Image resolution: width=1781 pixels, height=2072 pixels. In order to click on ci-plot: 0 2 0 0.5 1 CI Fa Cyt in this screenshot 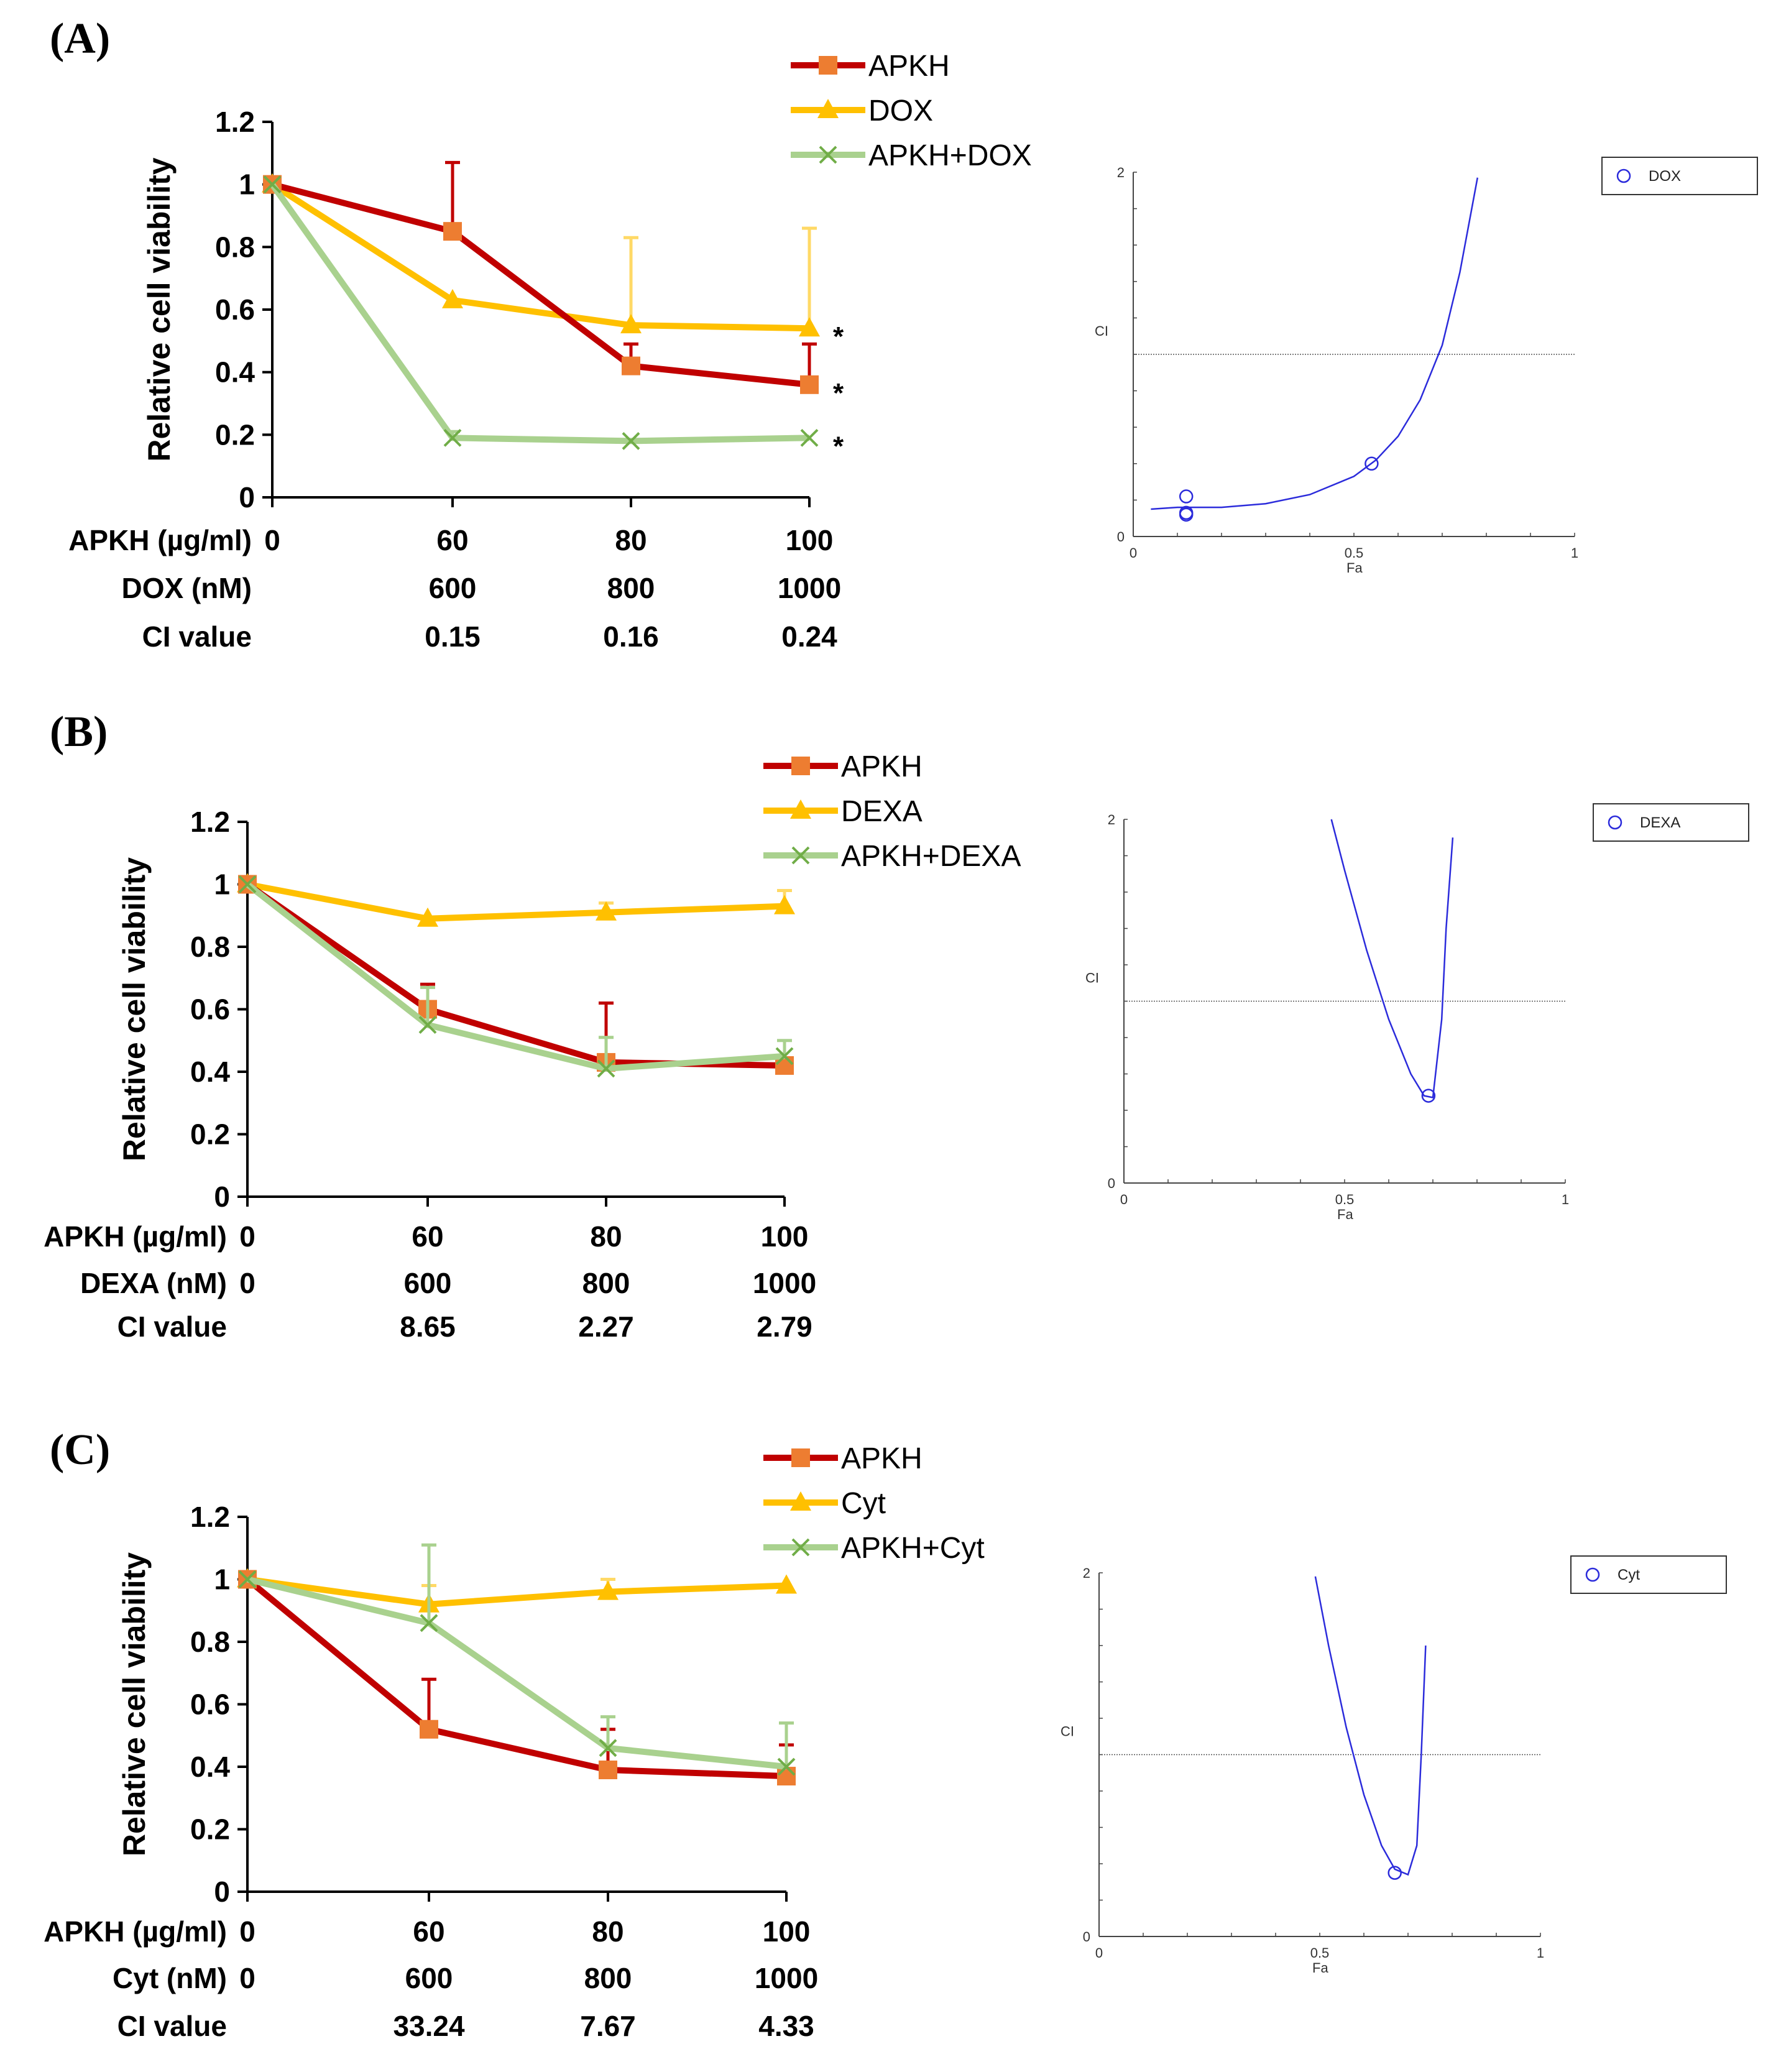, I will do `click(1394, 1765)`.